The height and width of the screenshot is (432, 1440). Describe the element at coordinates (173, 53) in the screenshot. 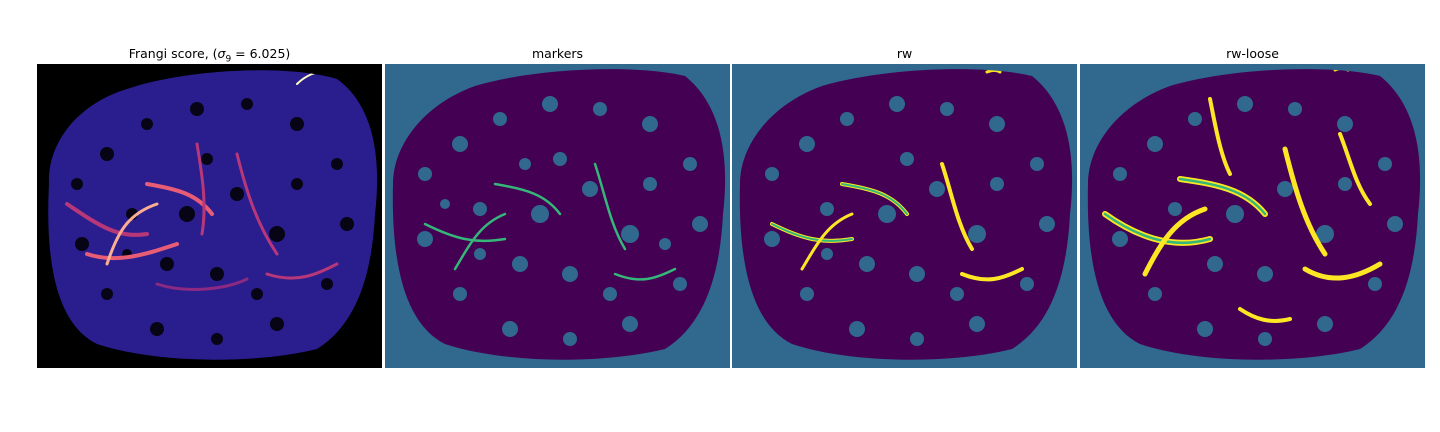

I see `title-prefix: Frangi score, (` at that location.